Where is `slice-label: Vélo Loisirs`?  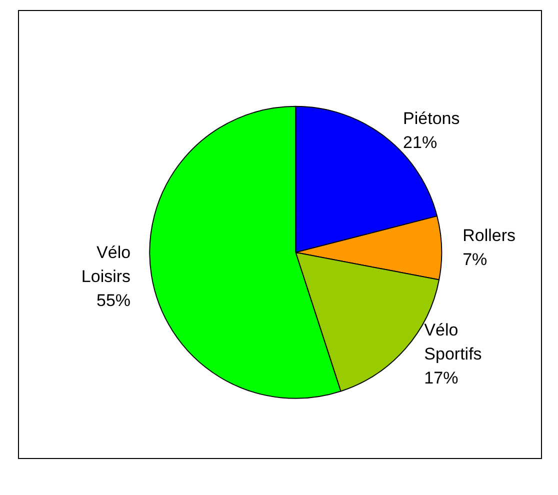 slice-label: Vélo Loisirs is located at coordinates (106, 264).